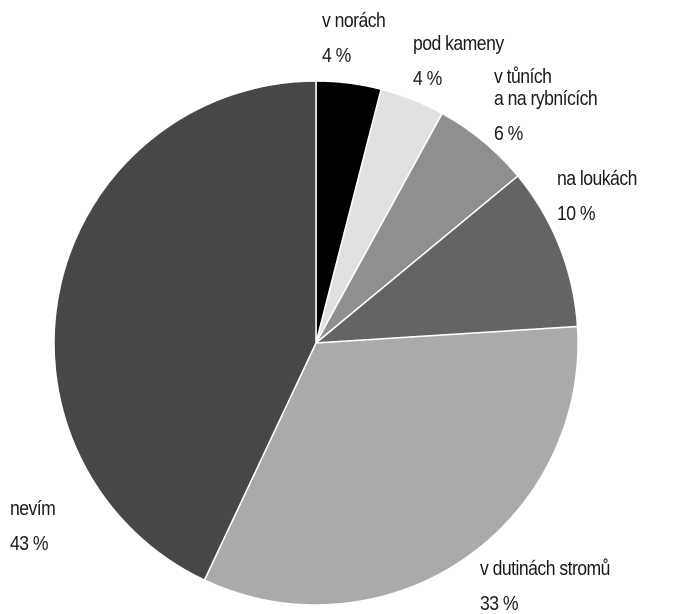 The image size is (675, 614). I want to click on category-label: nevím, so click(33, 509).